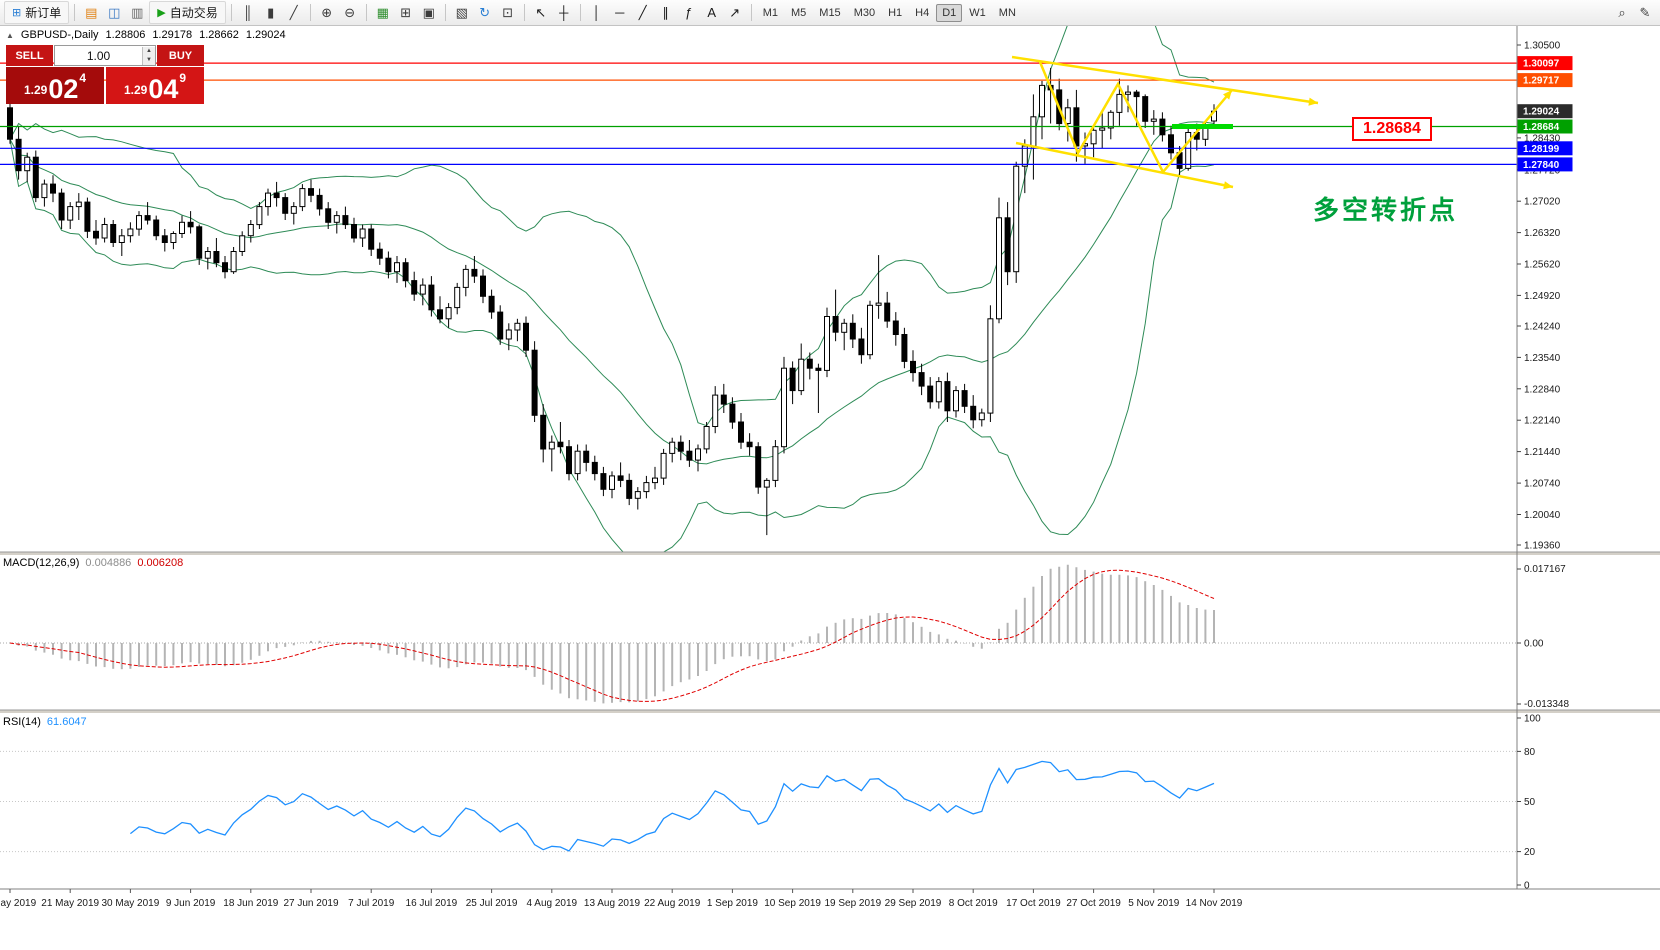 The height and width of the screenshot is (950, 1660). What do you see at coordinates (18, 903) in the screenshot?
I see `date-label: 2 May 2019` at bounding box center [18, 903].